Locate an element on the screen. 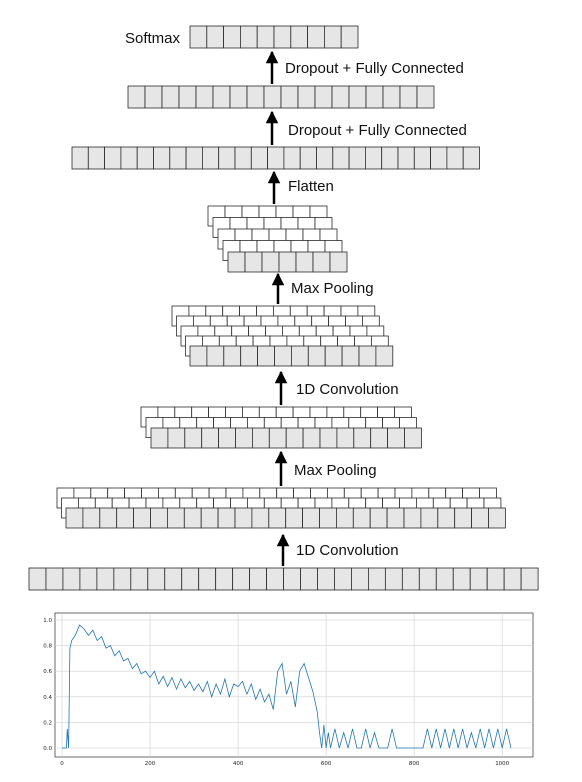  layer-pool1 is located at coordinates (281, 427).